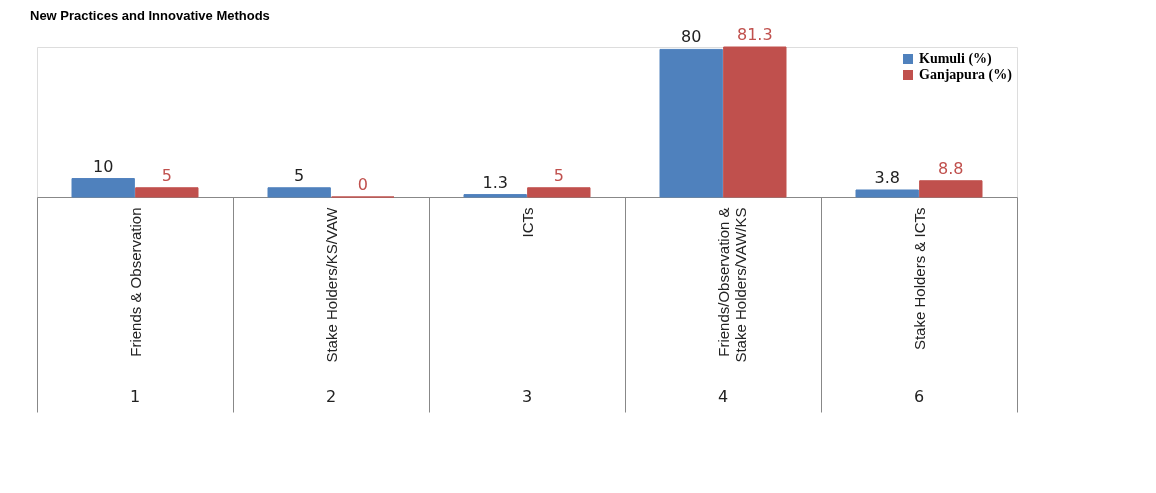 The height and width of the screenshot is (493, 1156). I want to click on data-label: 3.8, so click(887, 177).